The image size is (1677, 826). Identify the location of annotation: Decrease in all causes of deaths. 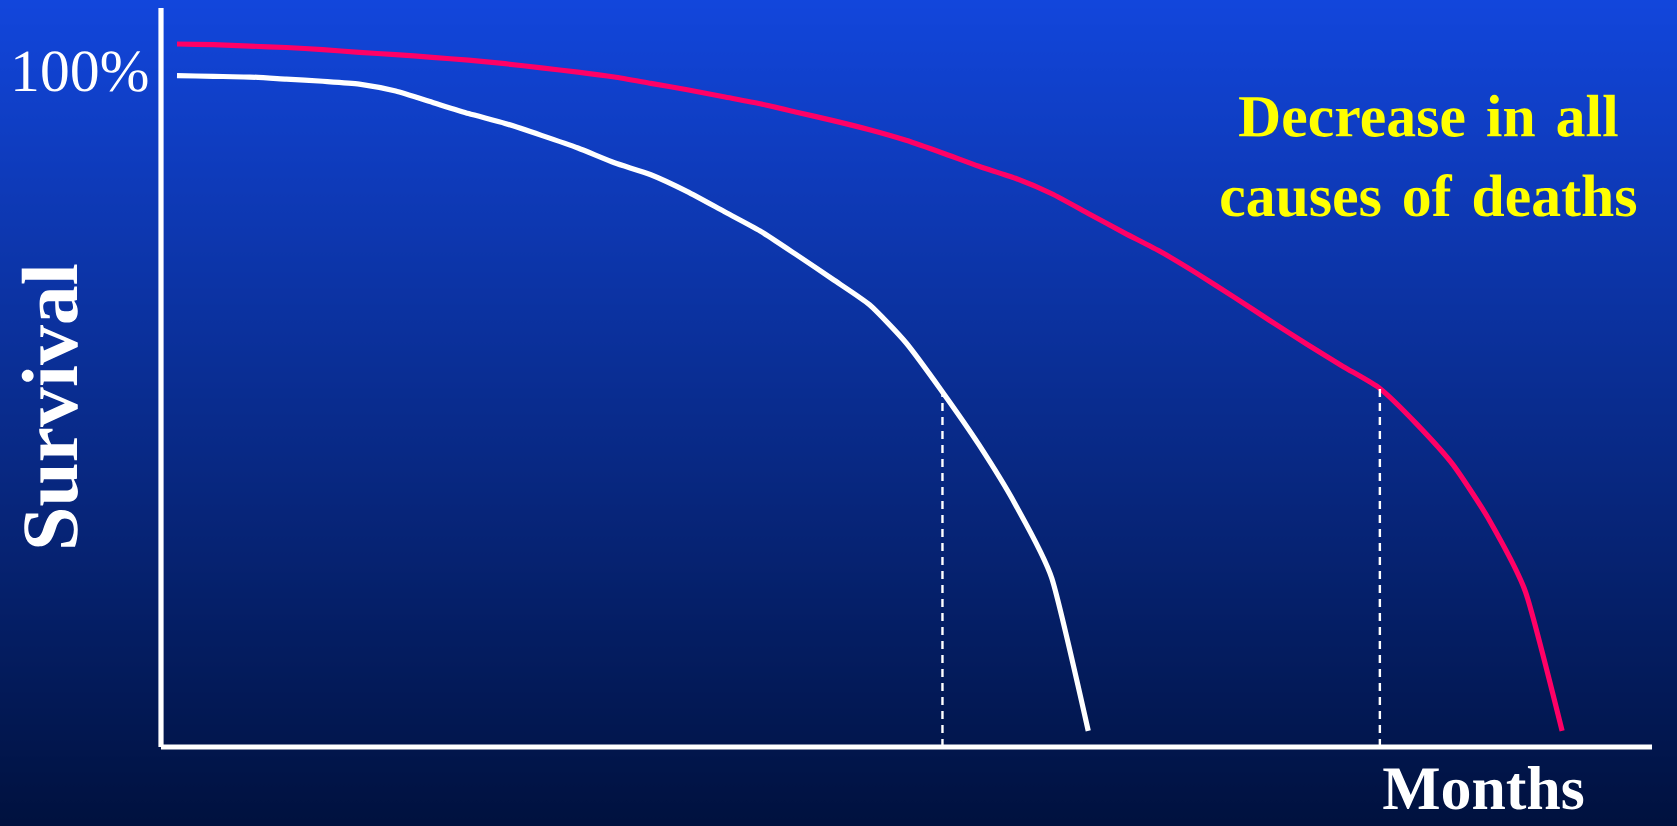
(1429, 155).